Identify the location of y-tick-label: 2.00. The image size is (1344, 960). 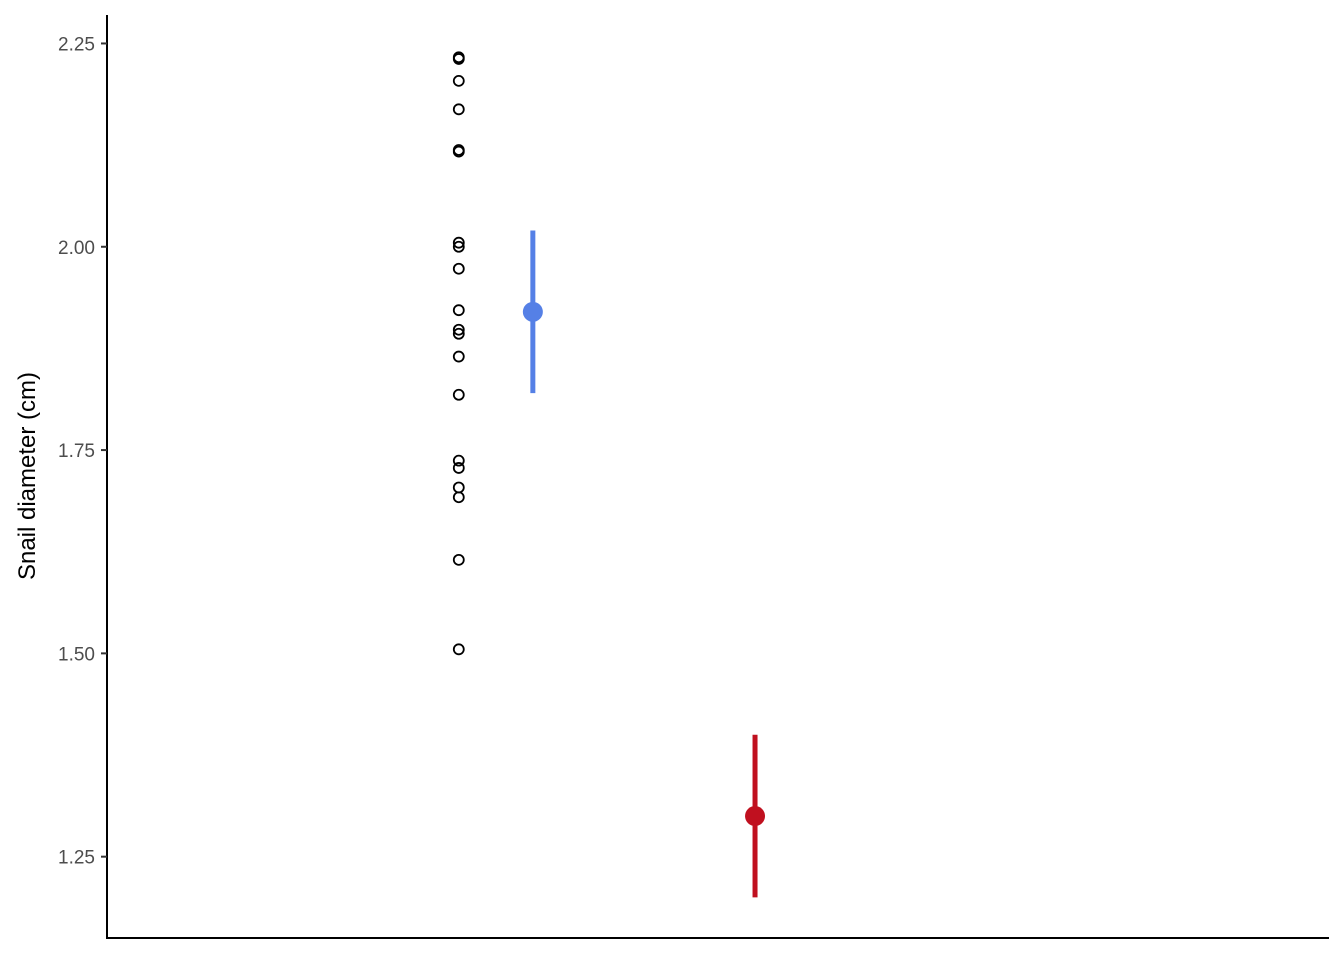
(76, 248).